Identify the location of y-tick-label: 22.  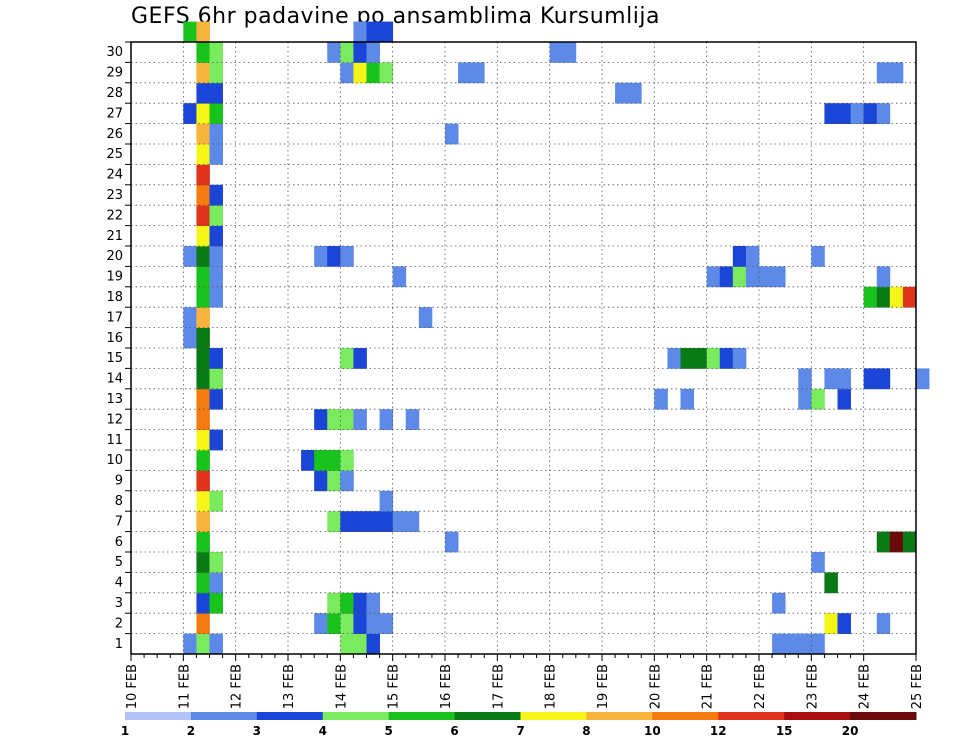
(114, 215).